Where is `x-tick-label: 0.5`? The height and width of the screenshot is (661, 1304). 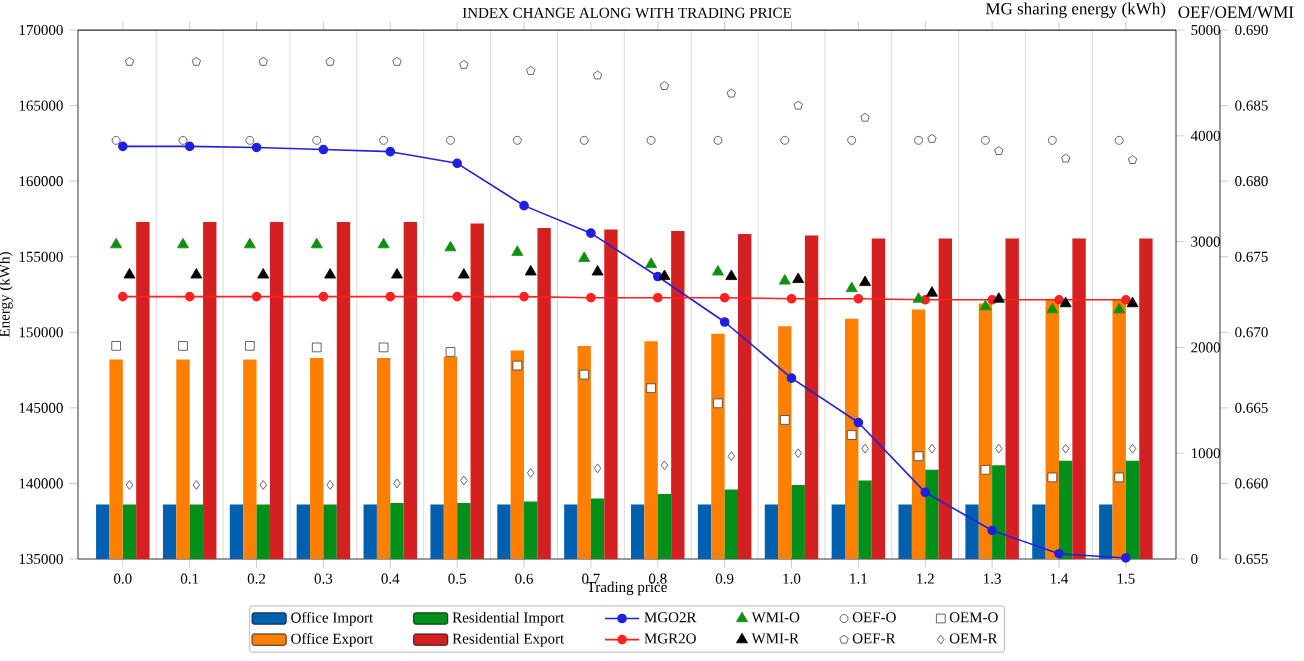 x-tick-label: 0.5 is located at coordinates (457, 578).